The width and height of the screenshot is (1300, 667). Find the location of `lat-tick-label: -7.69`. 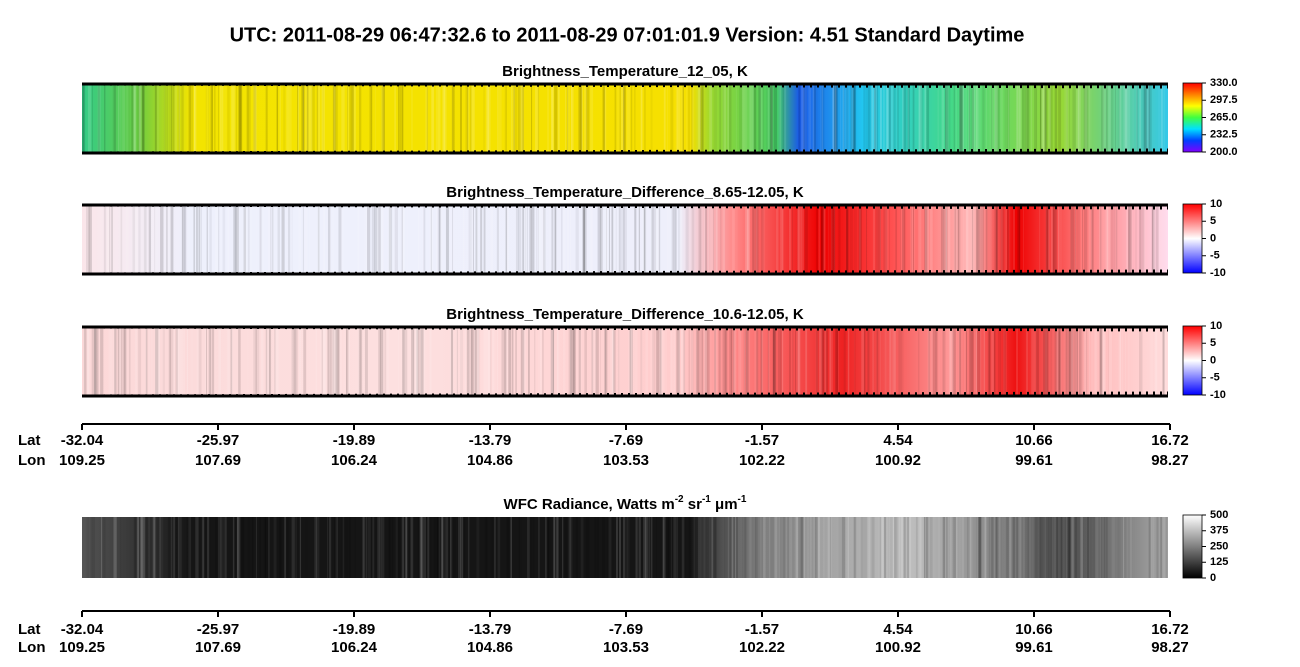

lat-tick-label: -7.69 is located at coordinates (626, 440).